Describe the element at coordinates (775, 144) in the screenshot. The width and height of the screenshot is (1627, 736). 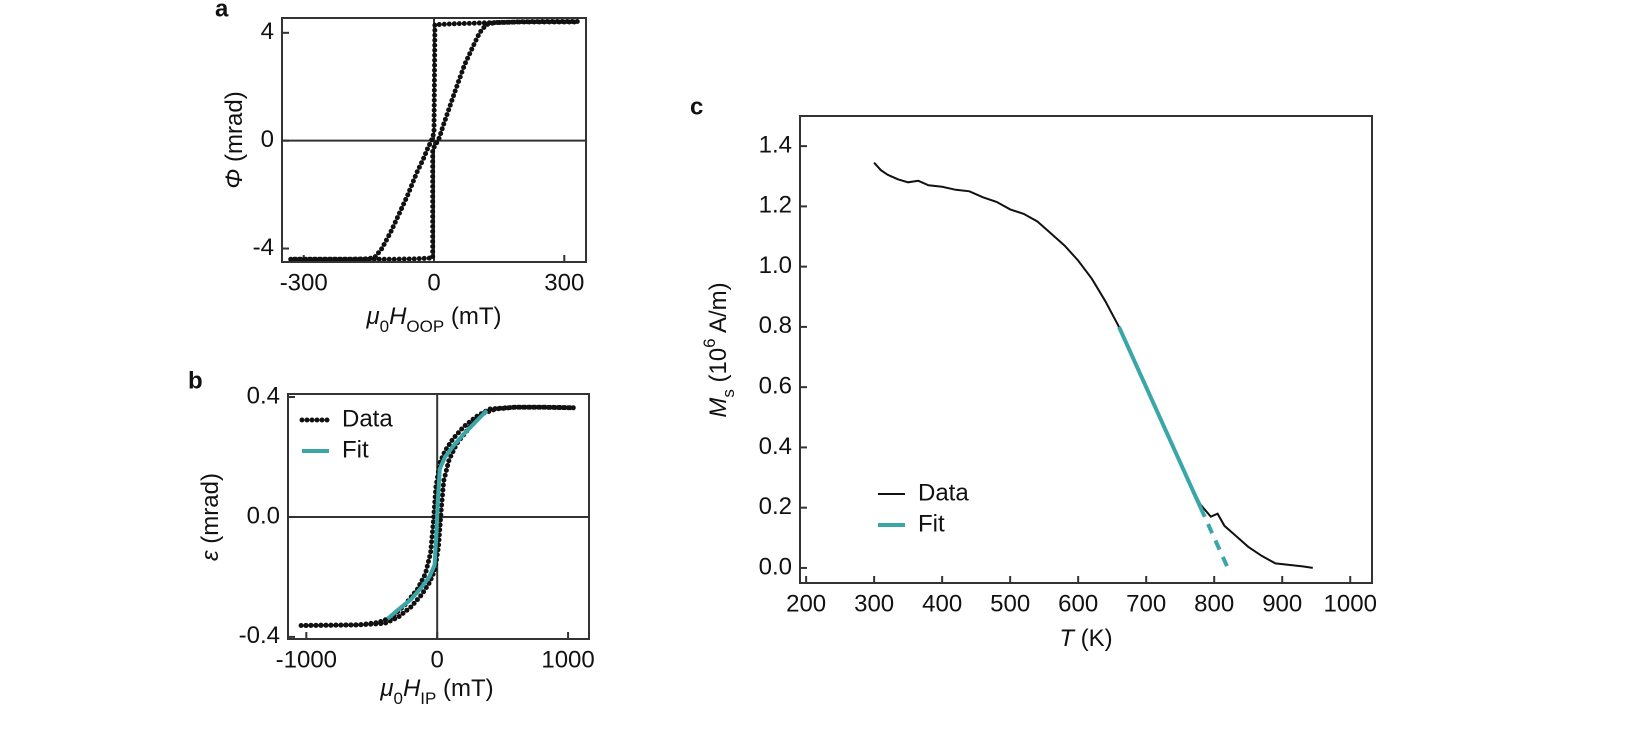
I see `y-tick-label: 1.4` at that location.